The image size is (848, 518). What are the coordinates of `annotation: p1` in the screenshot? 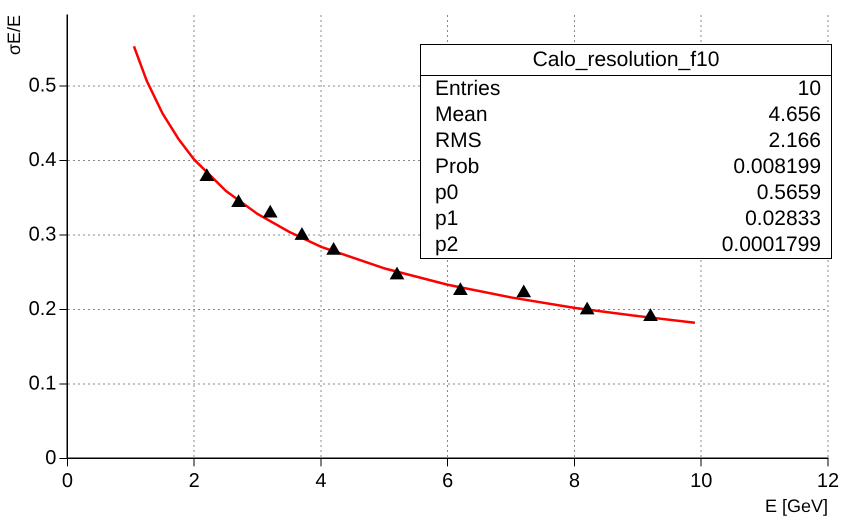 It's located at (446, 219).